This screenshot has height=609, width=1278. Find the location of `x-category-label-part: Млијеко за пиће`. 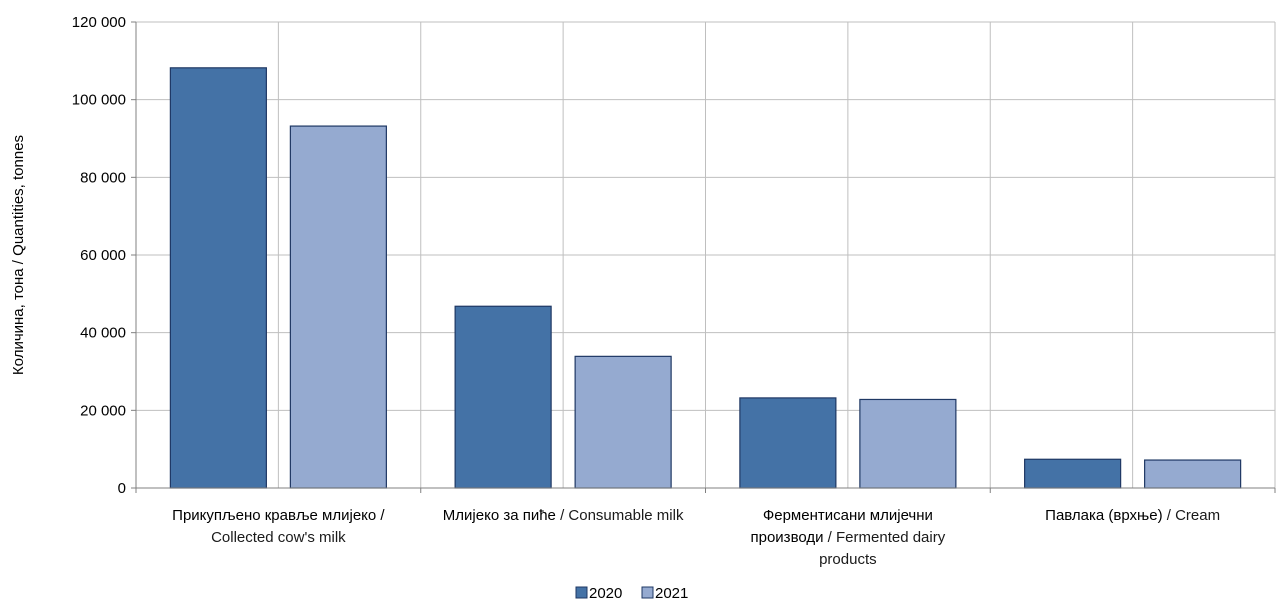

x-category-label-part: Млијеко за пиће is located at coordinates (499, 515).